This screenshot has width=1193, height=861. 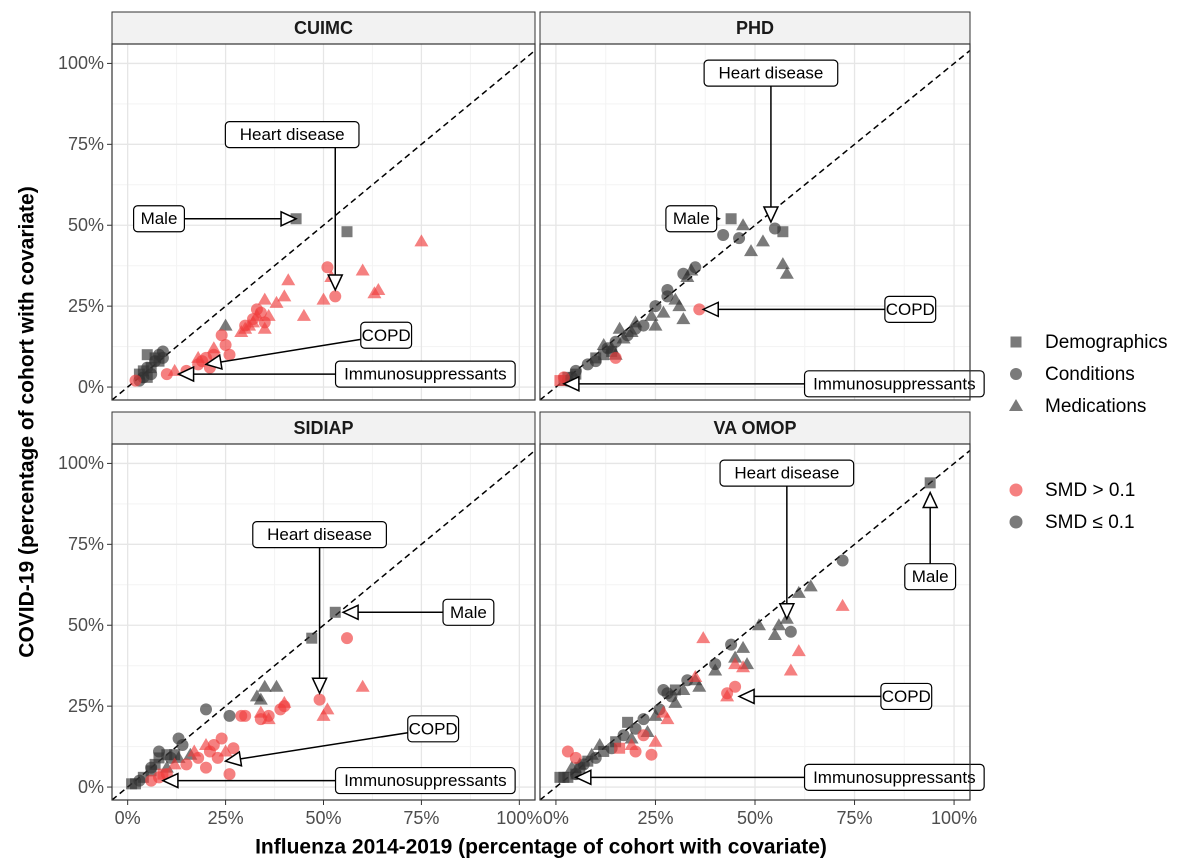 I want to click on panel-title: SIDIAP, so click(x=323, y=428).